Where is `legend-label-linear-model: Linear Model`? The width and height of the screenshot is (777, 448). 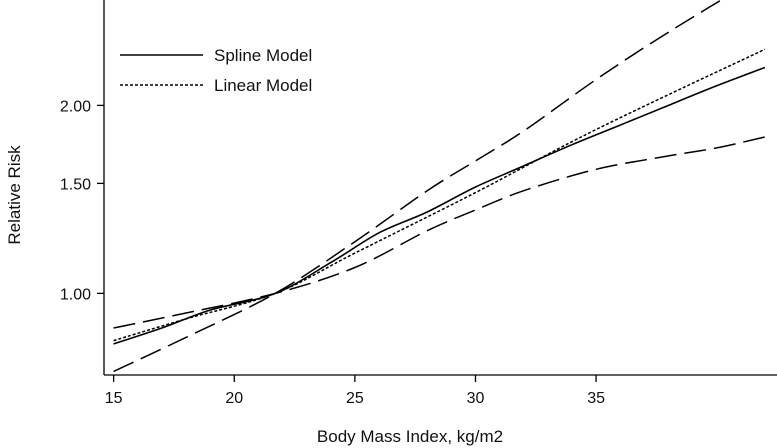 legend-label-linear-model: Linear Model is located at coordinates (263, 85).